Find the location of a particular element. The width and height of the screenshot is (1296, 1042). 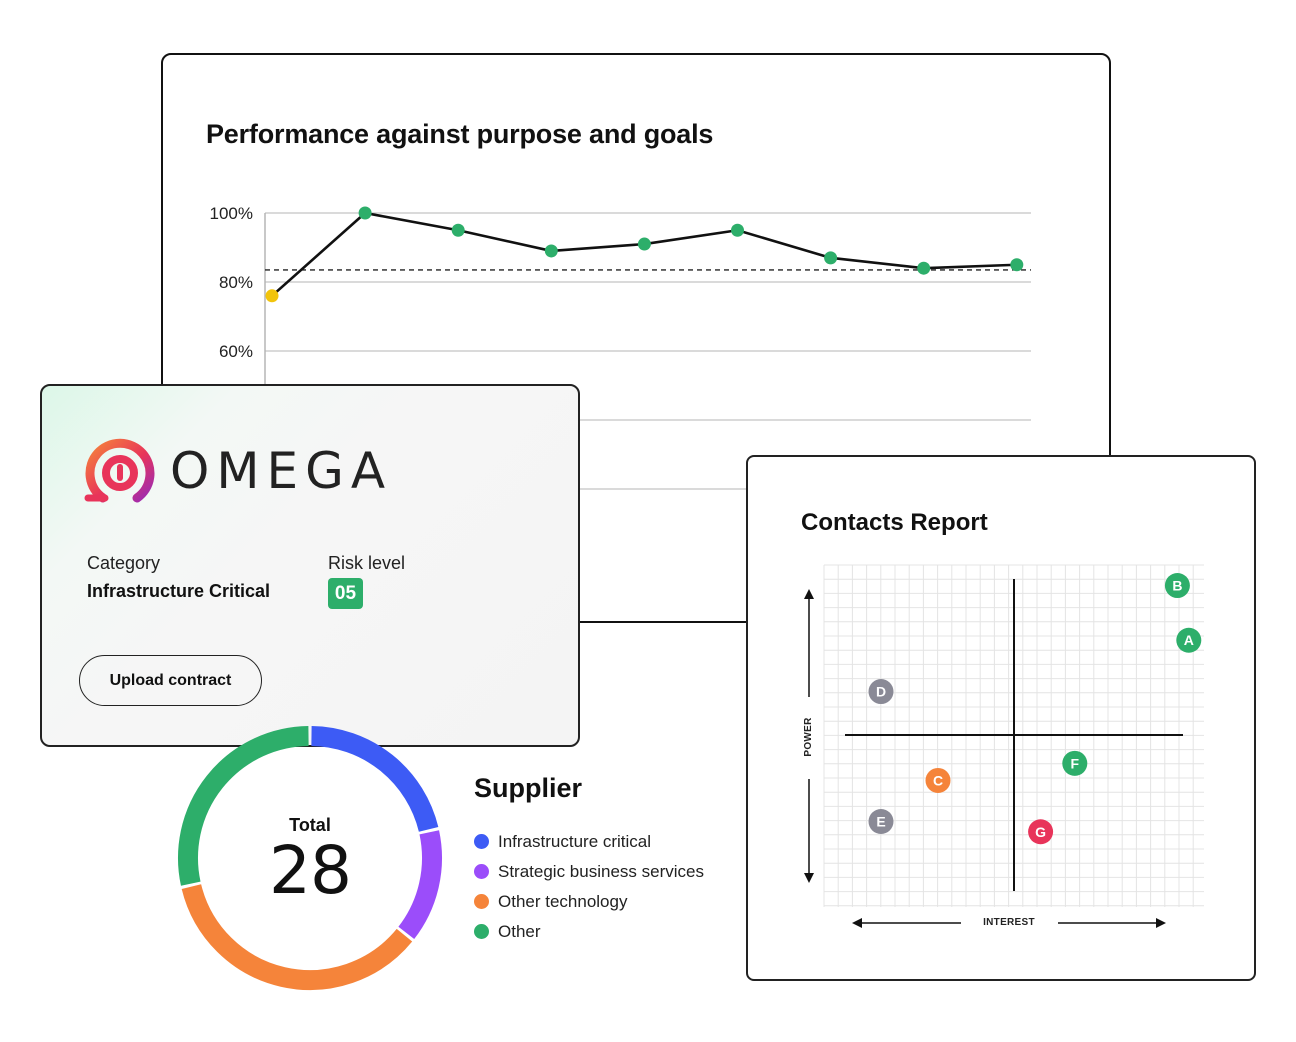

contact-point-label: E is located at coordinates (880, 822).